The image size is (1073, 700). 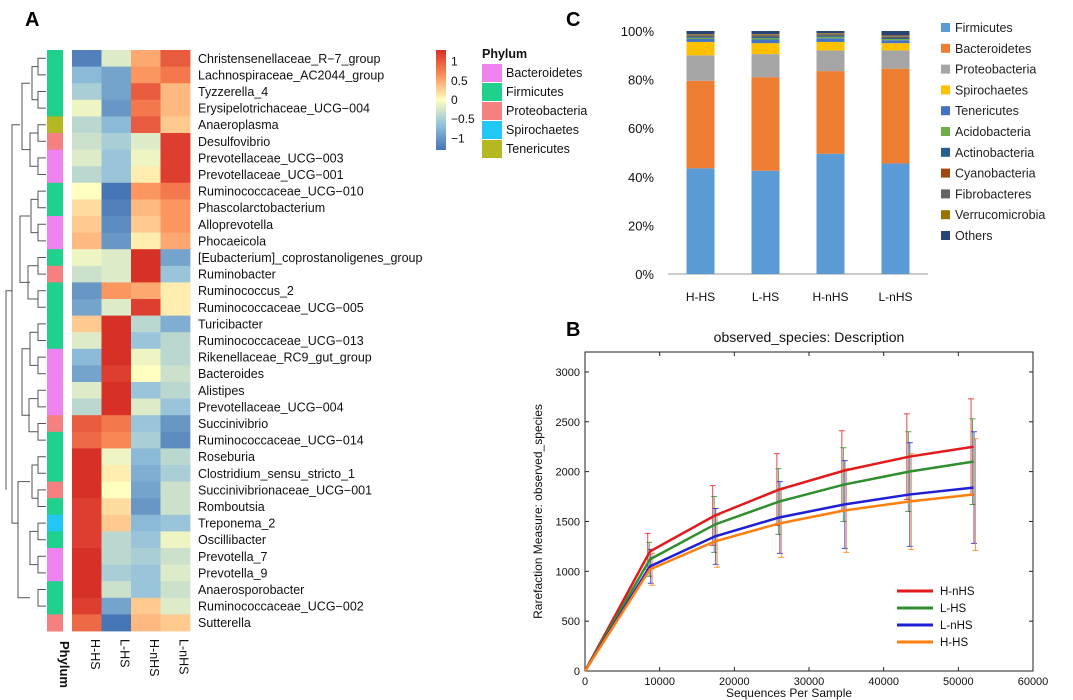 What do you see at coordinates (458, 138) in the screenshot?
I see `scale-tick-label: −1` at bounding box center [458, 138].